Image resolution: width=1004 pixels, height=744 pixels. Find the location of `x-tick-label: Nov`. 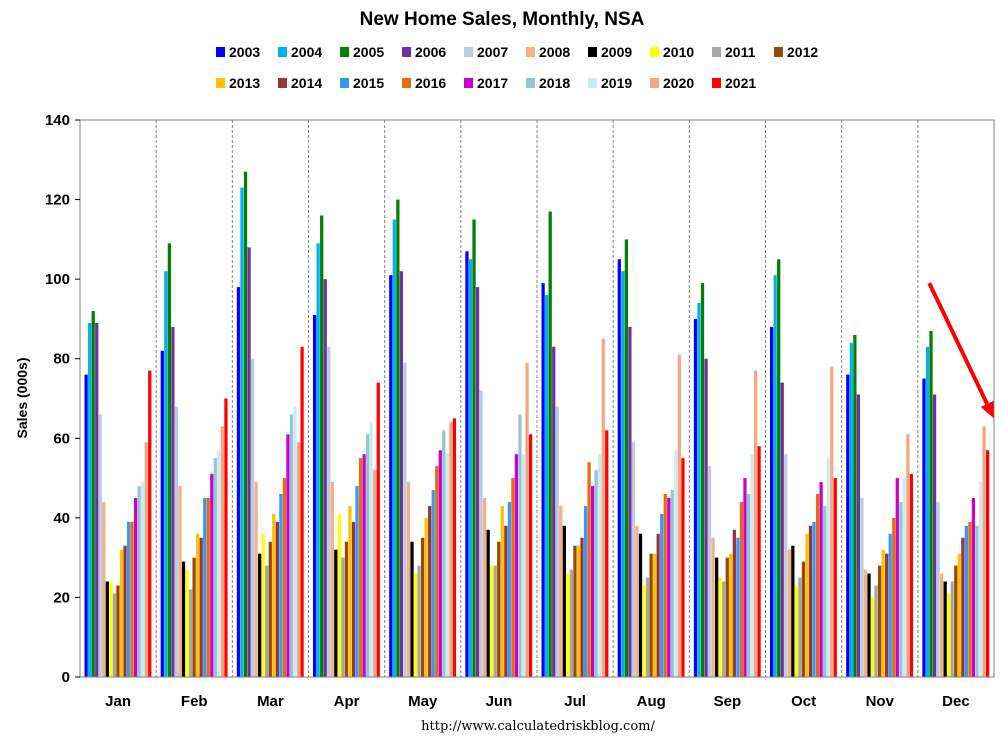

x-tick-label: Nov is located at coordinates (880, 701).